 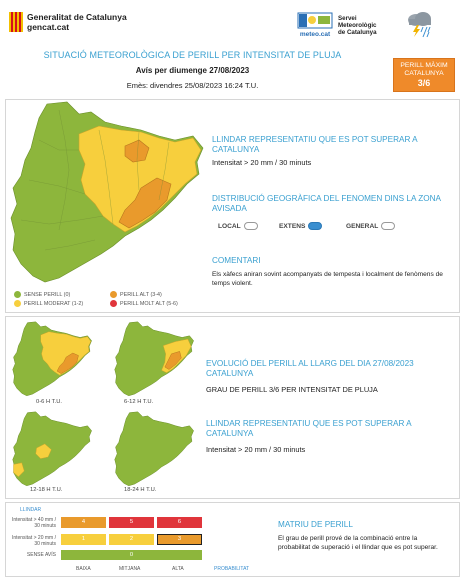 What do you see at coordinates (192, 85) in the screenshot?
I see `issued-timestamp: Emès: divendres 25/08/2023 16:24 T.U.` at bounding box center [192, 85].